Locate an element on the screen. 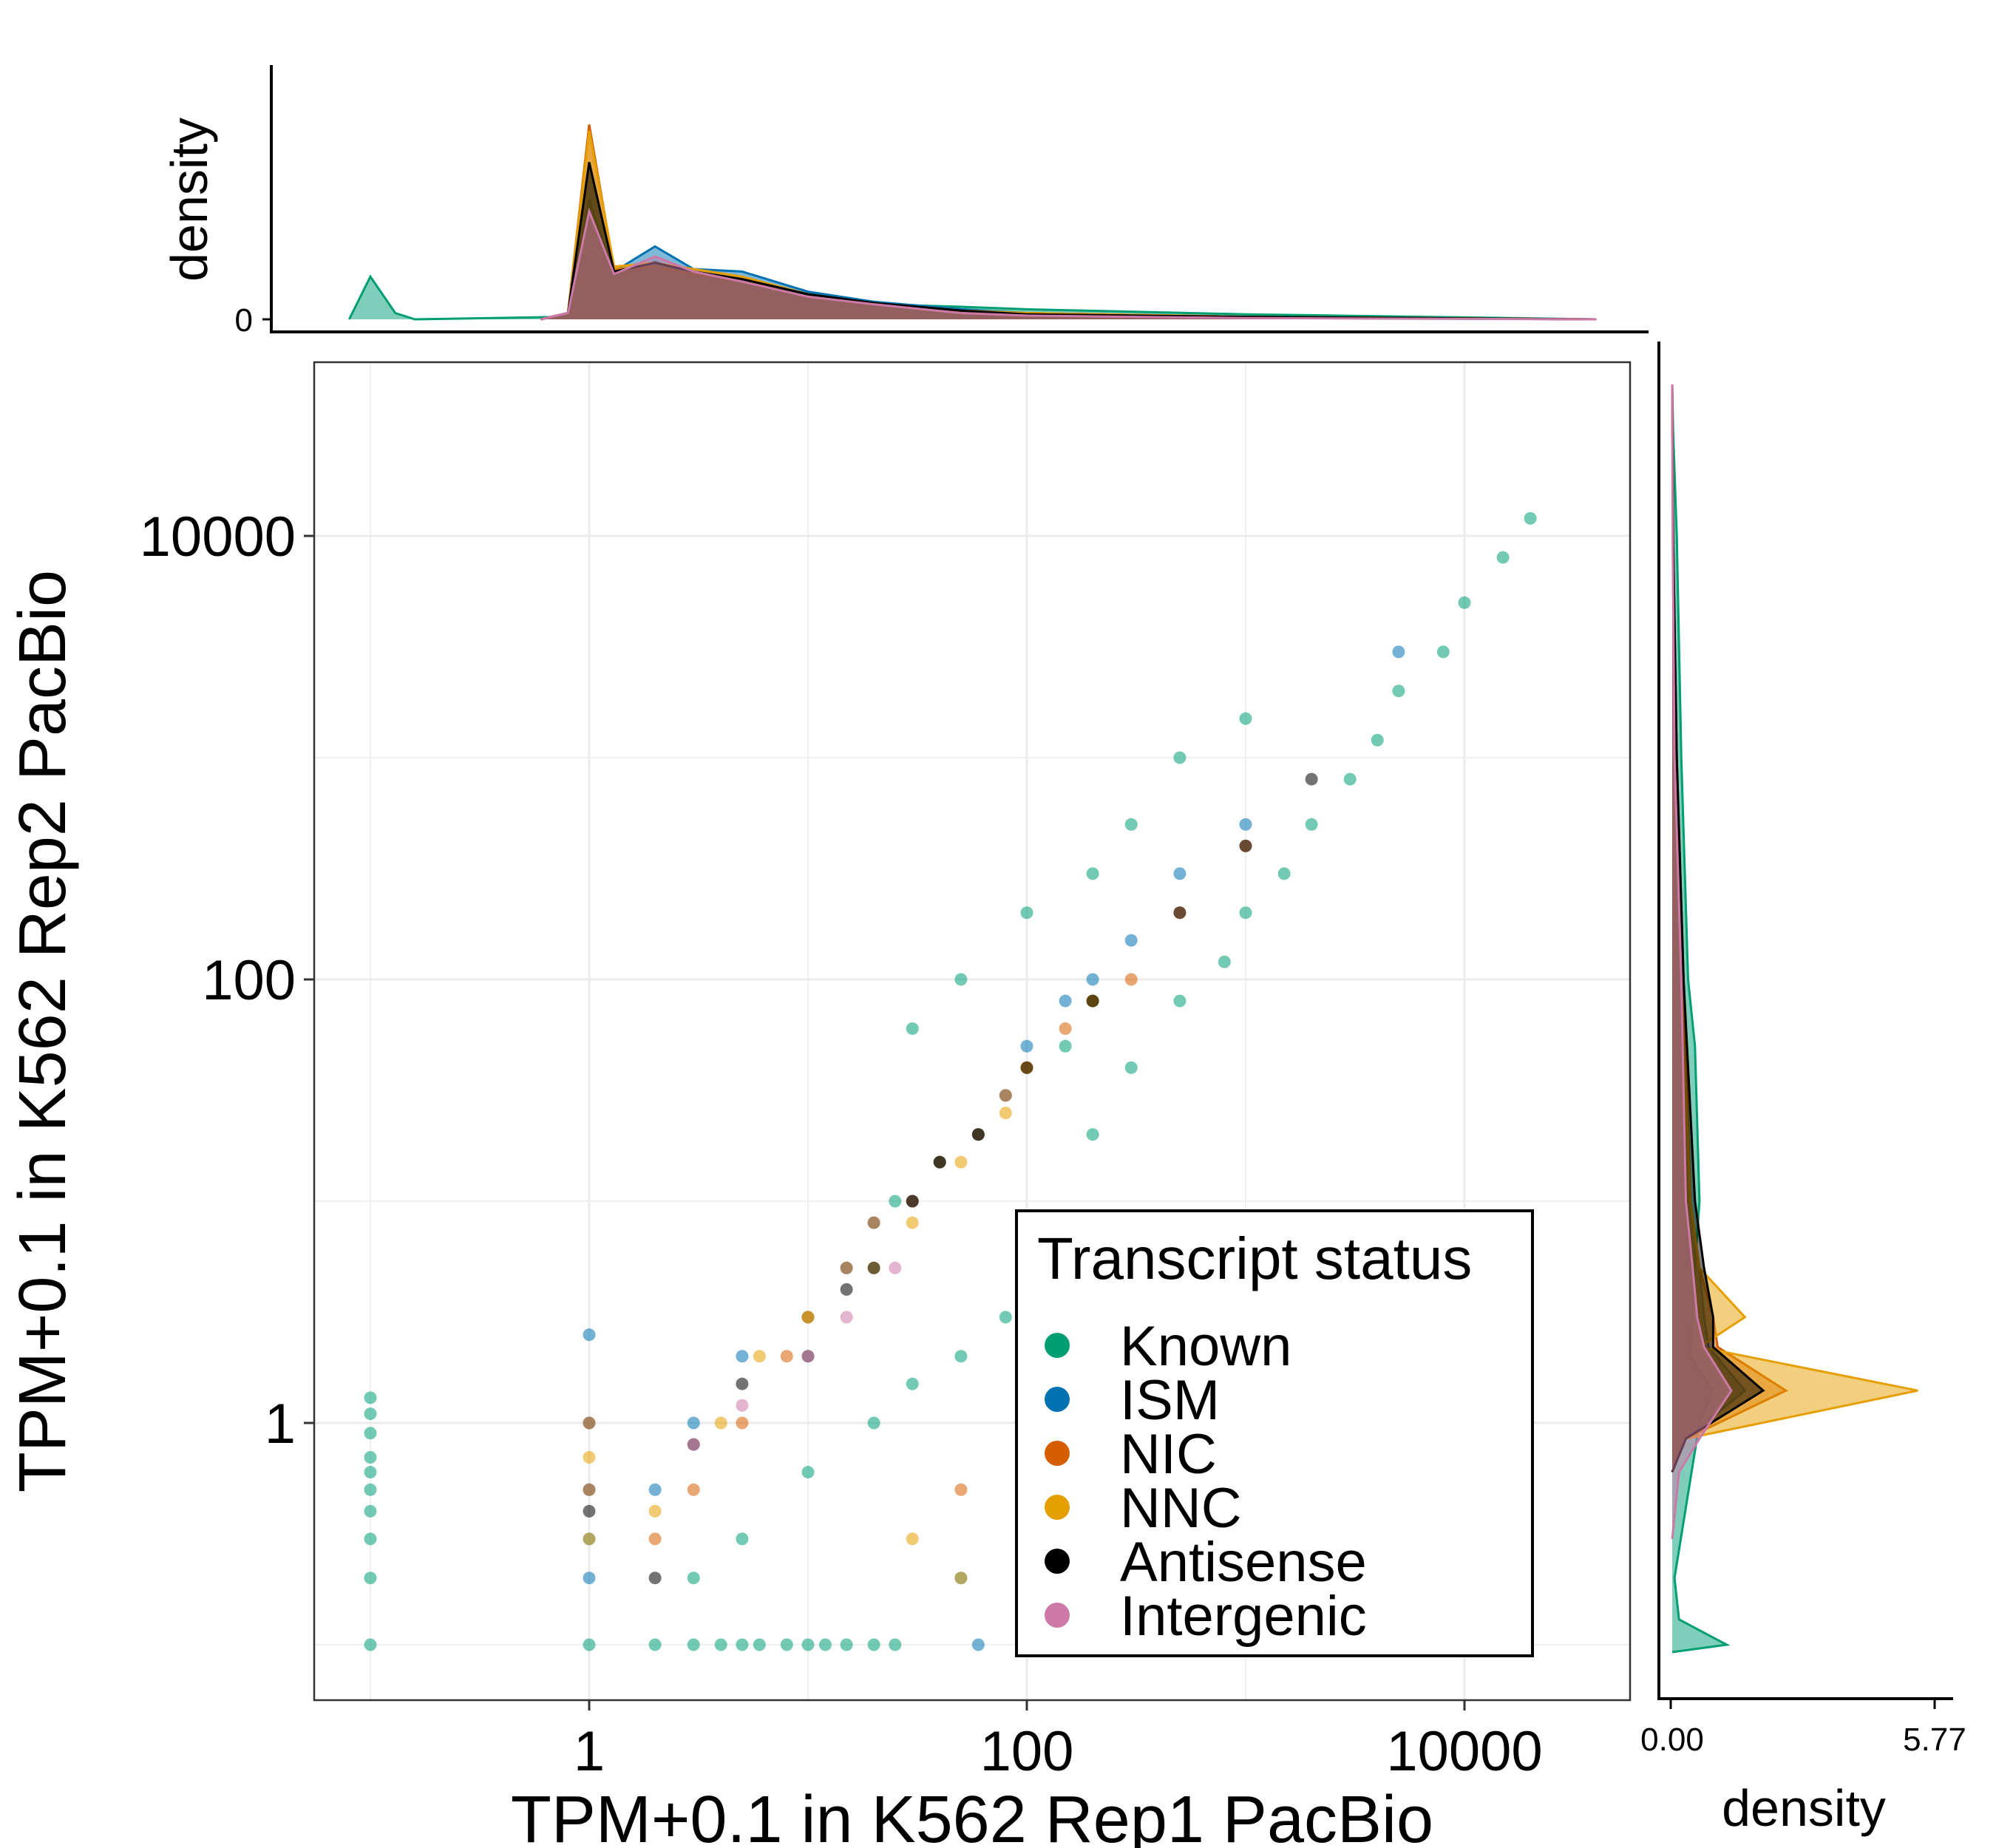  legend-key-ism is located at coordinates (1057, 1399).